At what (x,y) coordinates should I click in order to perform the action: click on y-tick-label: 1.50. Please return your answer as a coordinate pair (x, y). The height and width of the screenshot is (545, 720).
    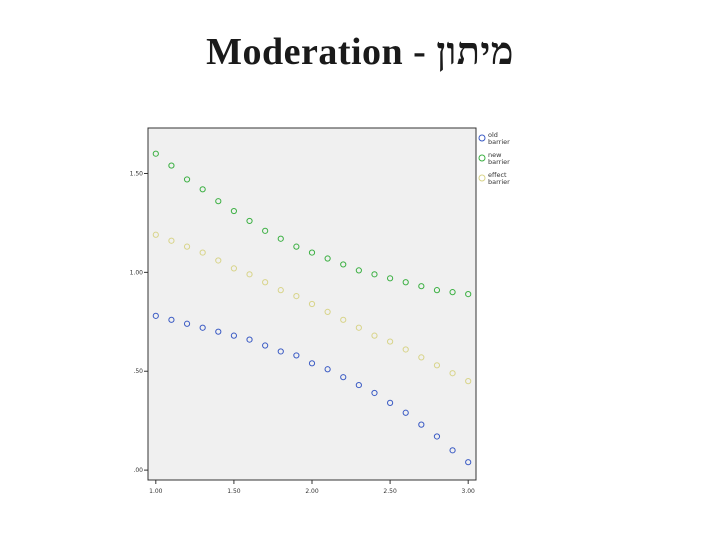
    Looking at the image, I should click on (137, 173).